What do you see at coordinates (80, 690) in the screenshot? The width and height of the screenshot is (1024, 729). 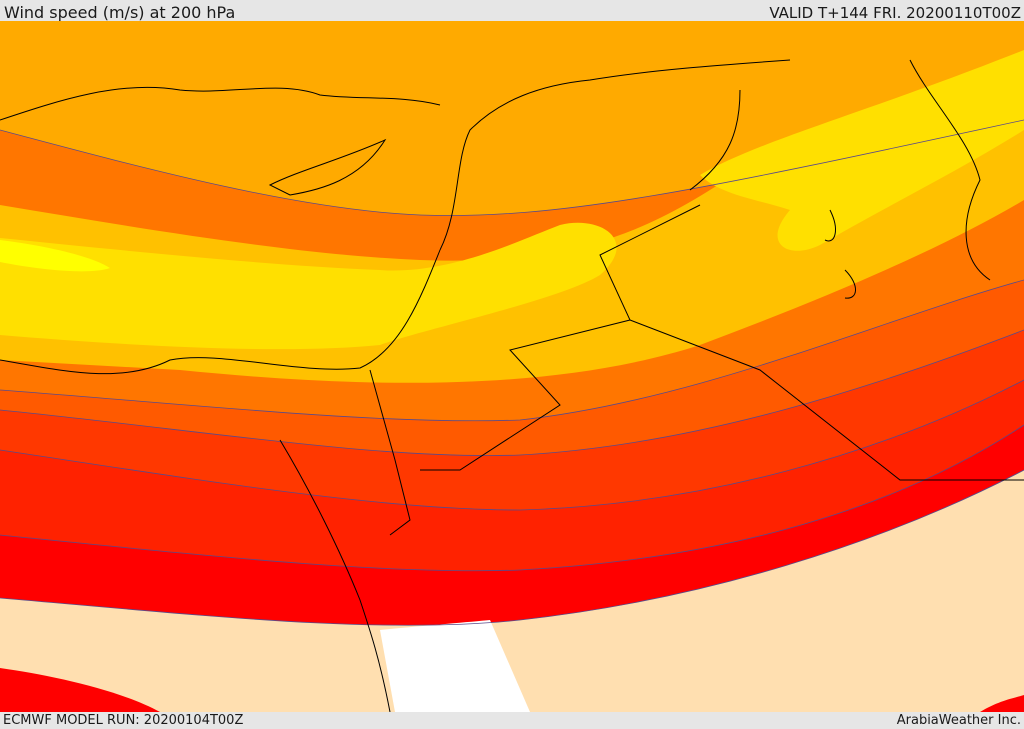 I see `lower-left-band` at bounding box center [80, 690].